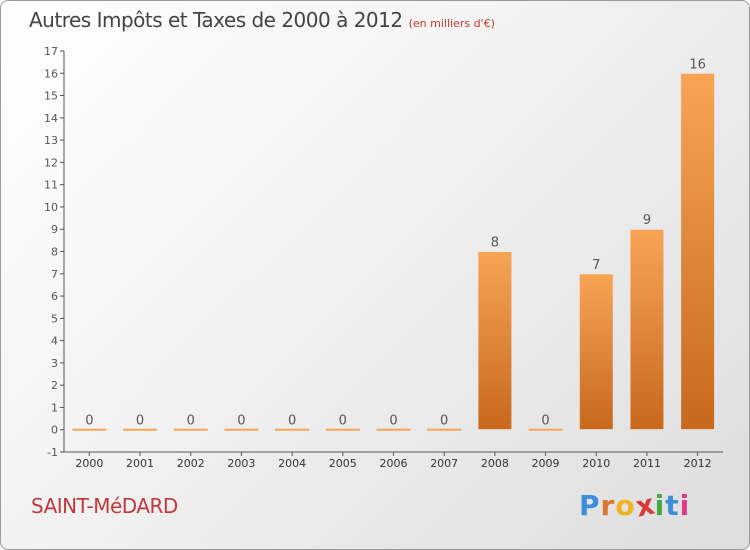 This screenshot has height=550, width=750. What do you see at coordinates (546, 463) in the screenshot?
I see `x-tick-label: 2009` at bounding box center [546, 463].